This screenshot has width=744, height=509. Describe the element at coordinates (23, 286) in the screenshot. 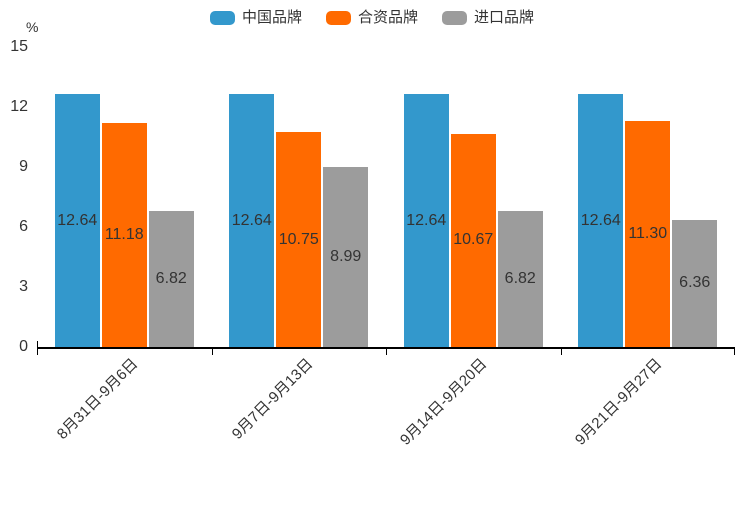

I see `y-axis-tick-label: 3` at that location.